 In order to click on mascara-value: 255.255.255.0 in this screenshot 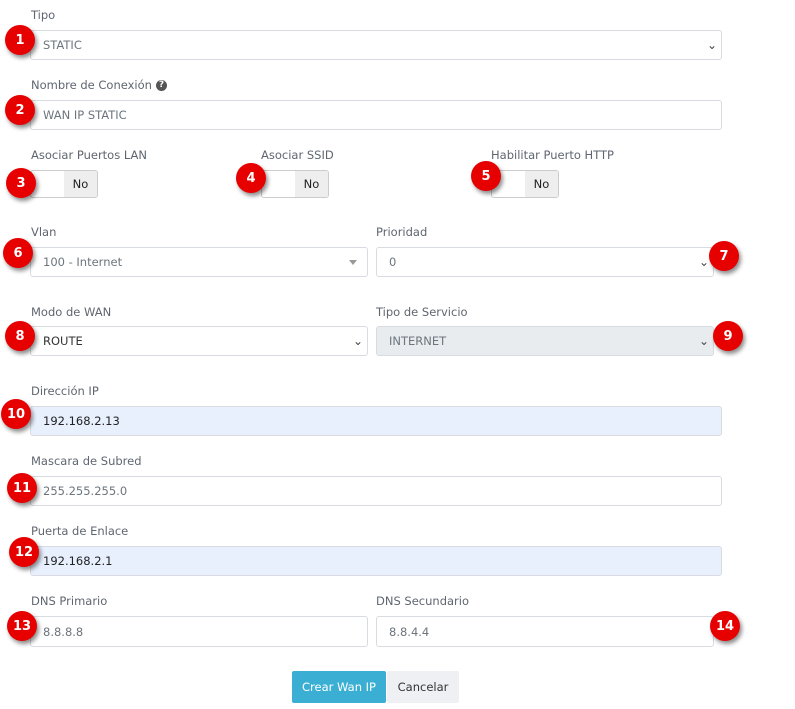, I will do `click(85, 491)`.